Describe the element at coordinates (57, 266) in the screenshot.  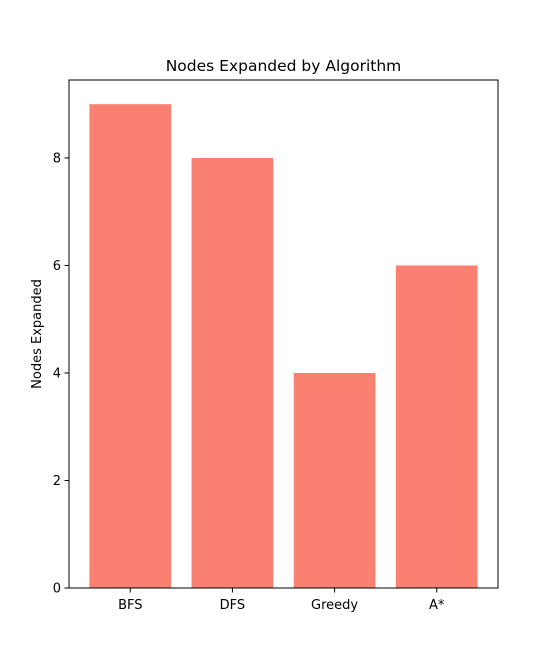
I see `y-tick-label: 6` at that location.